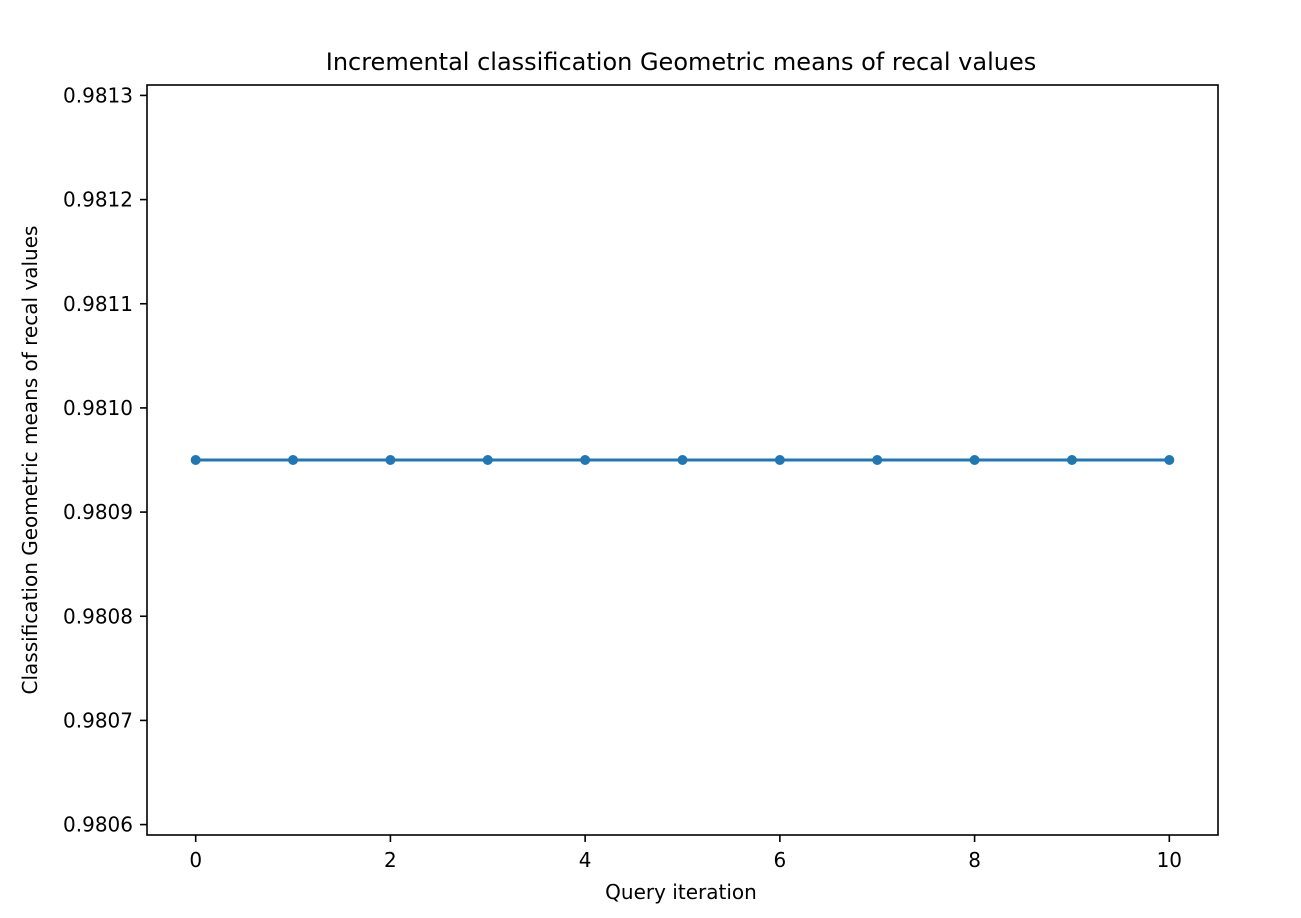 The image size is (1301, 918). Describe the element at coordinates (681, 892) in the screenshot. I see `x-axis-title: Query iteration` at that location.